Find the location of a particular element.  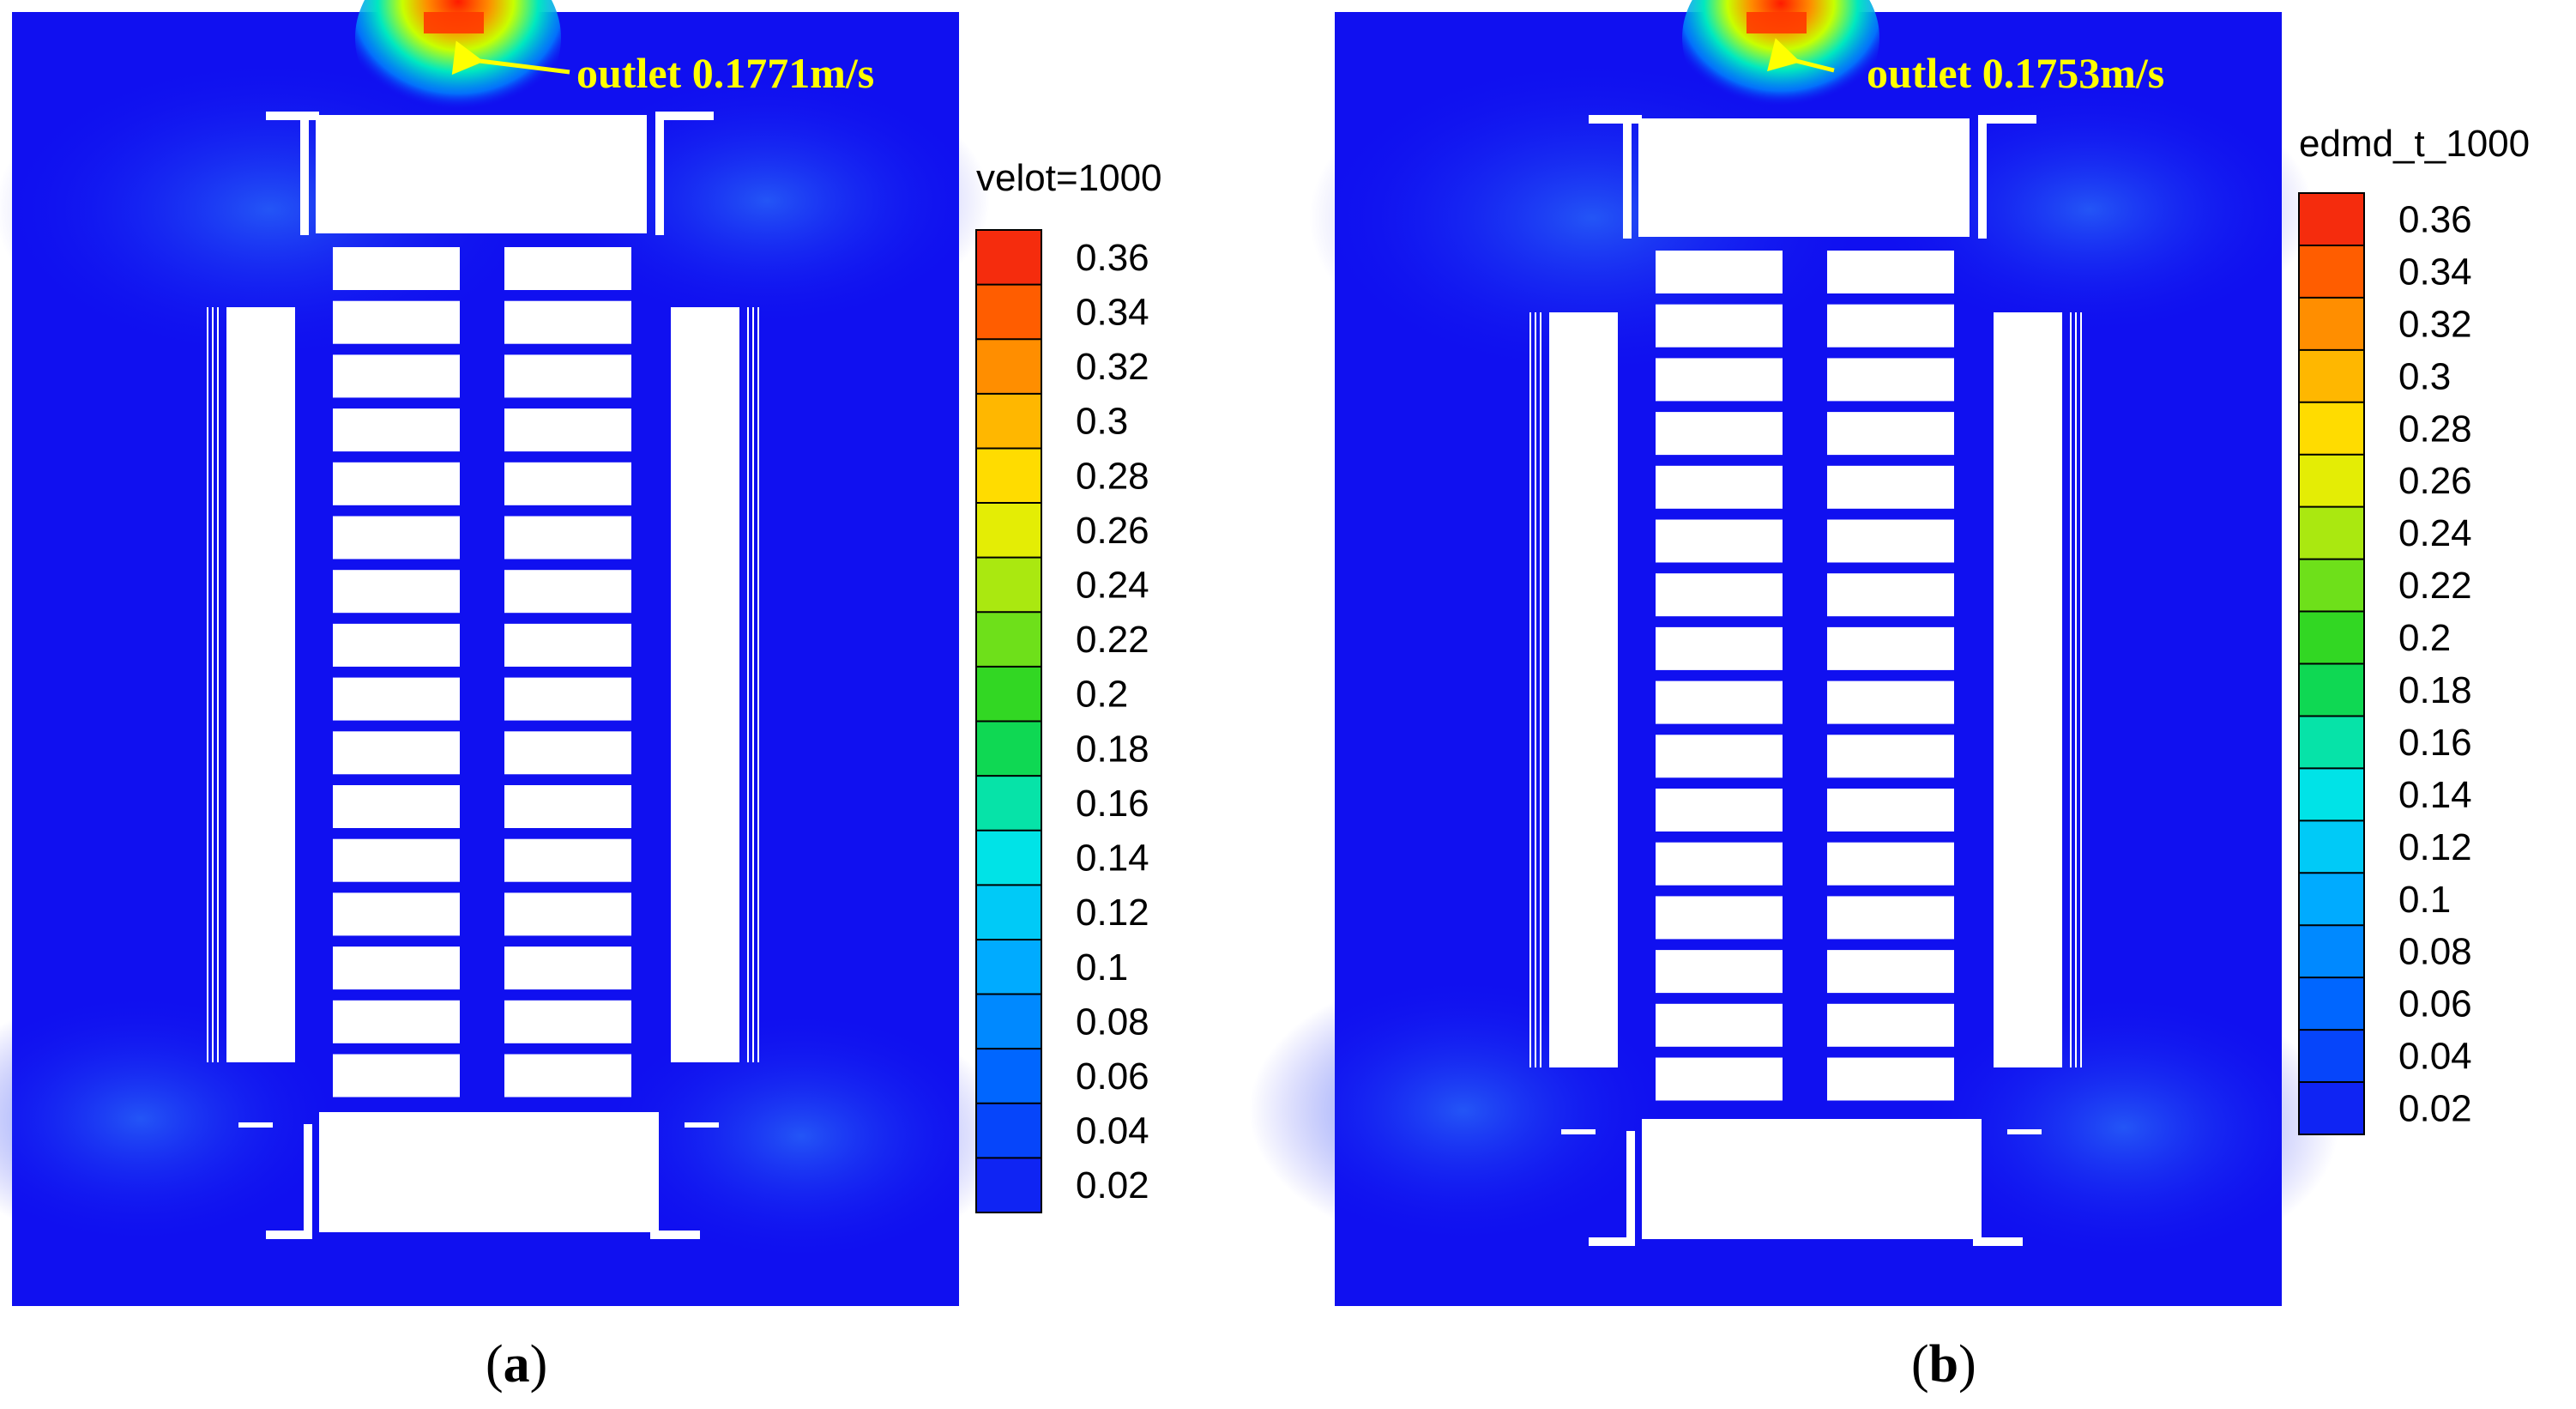

bottom-cover-b is located at coordinates (1812, 1179).